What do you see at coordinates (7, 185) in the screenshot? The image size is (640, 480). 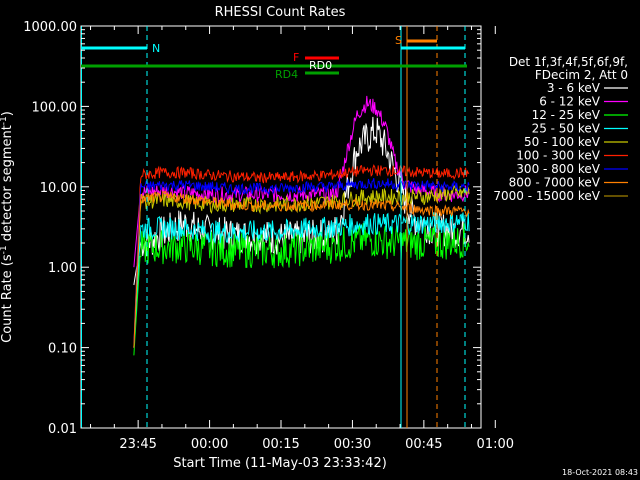 I see `y-axis-label-part: detector segment` at bounding box center [7, 185].